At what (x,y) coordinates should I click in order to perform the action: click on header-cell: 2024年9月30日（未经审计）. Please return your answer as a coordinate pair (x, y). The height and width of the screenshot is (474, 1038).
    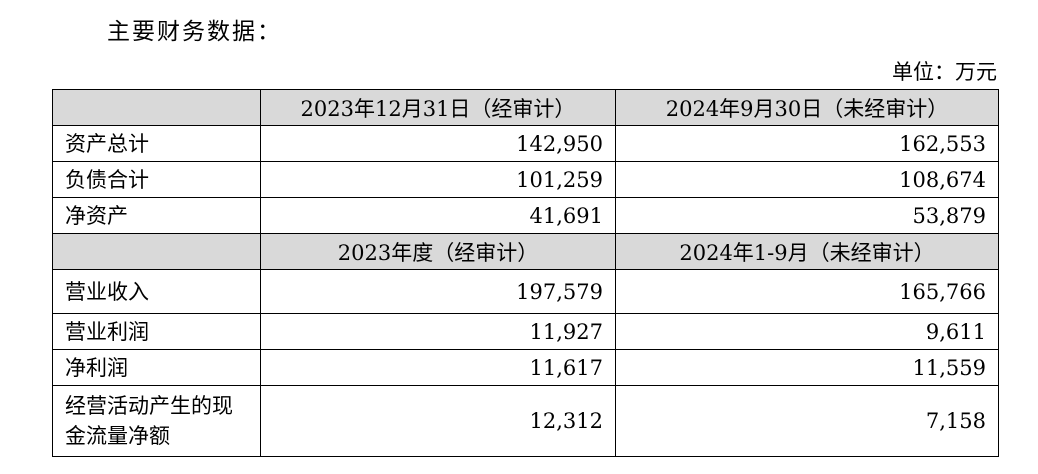
    Looking at the image, I should click on (807, 107).